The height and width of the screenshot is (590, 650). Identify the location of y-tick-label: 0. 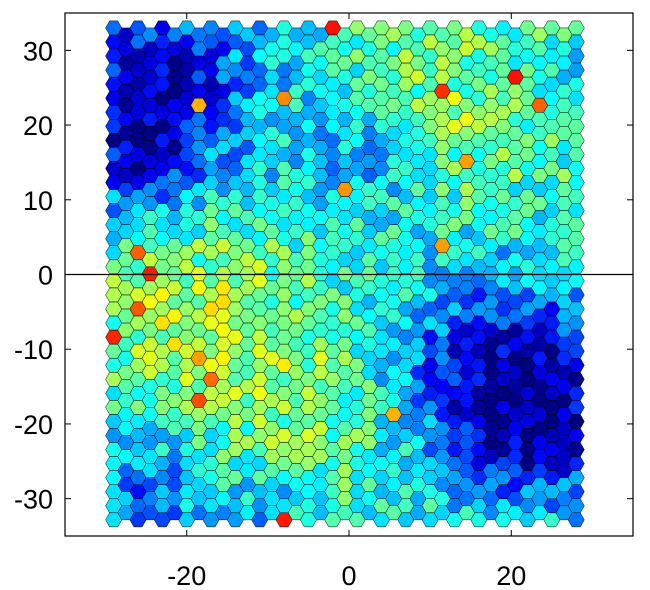
(45, 276).